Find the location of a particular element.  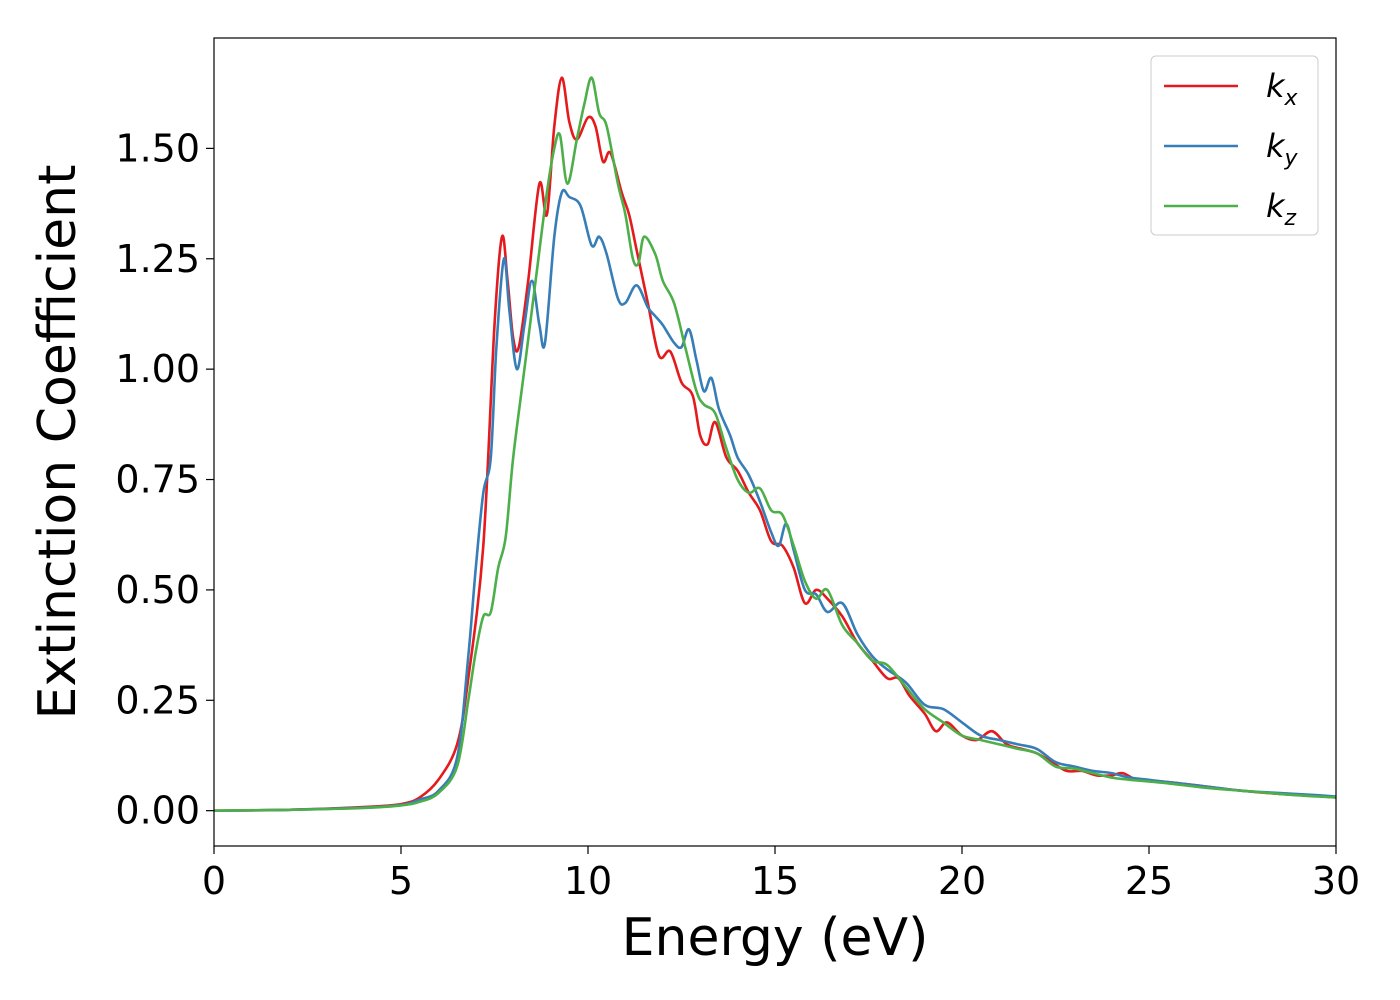

legend-label-ky: ky is located at coordinates (1282, 149).